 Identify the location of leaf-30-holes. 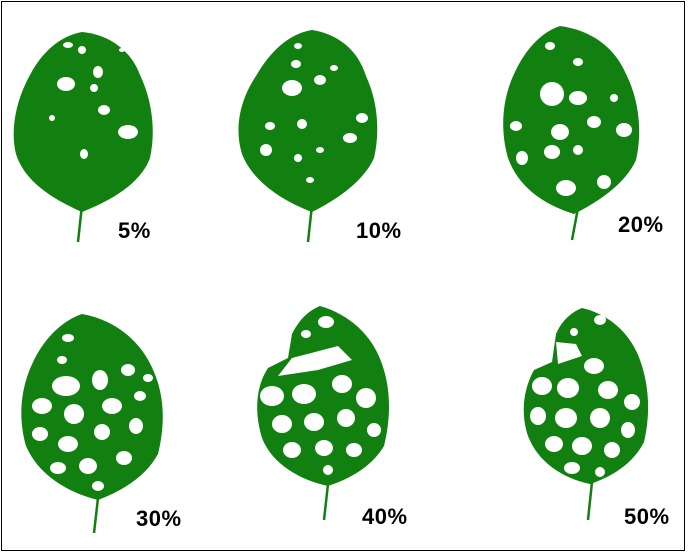
(92, 412).